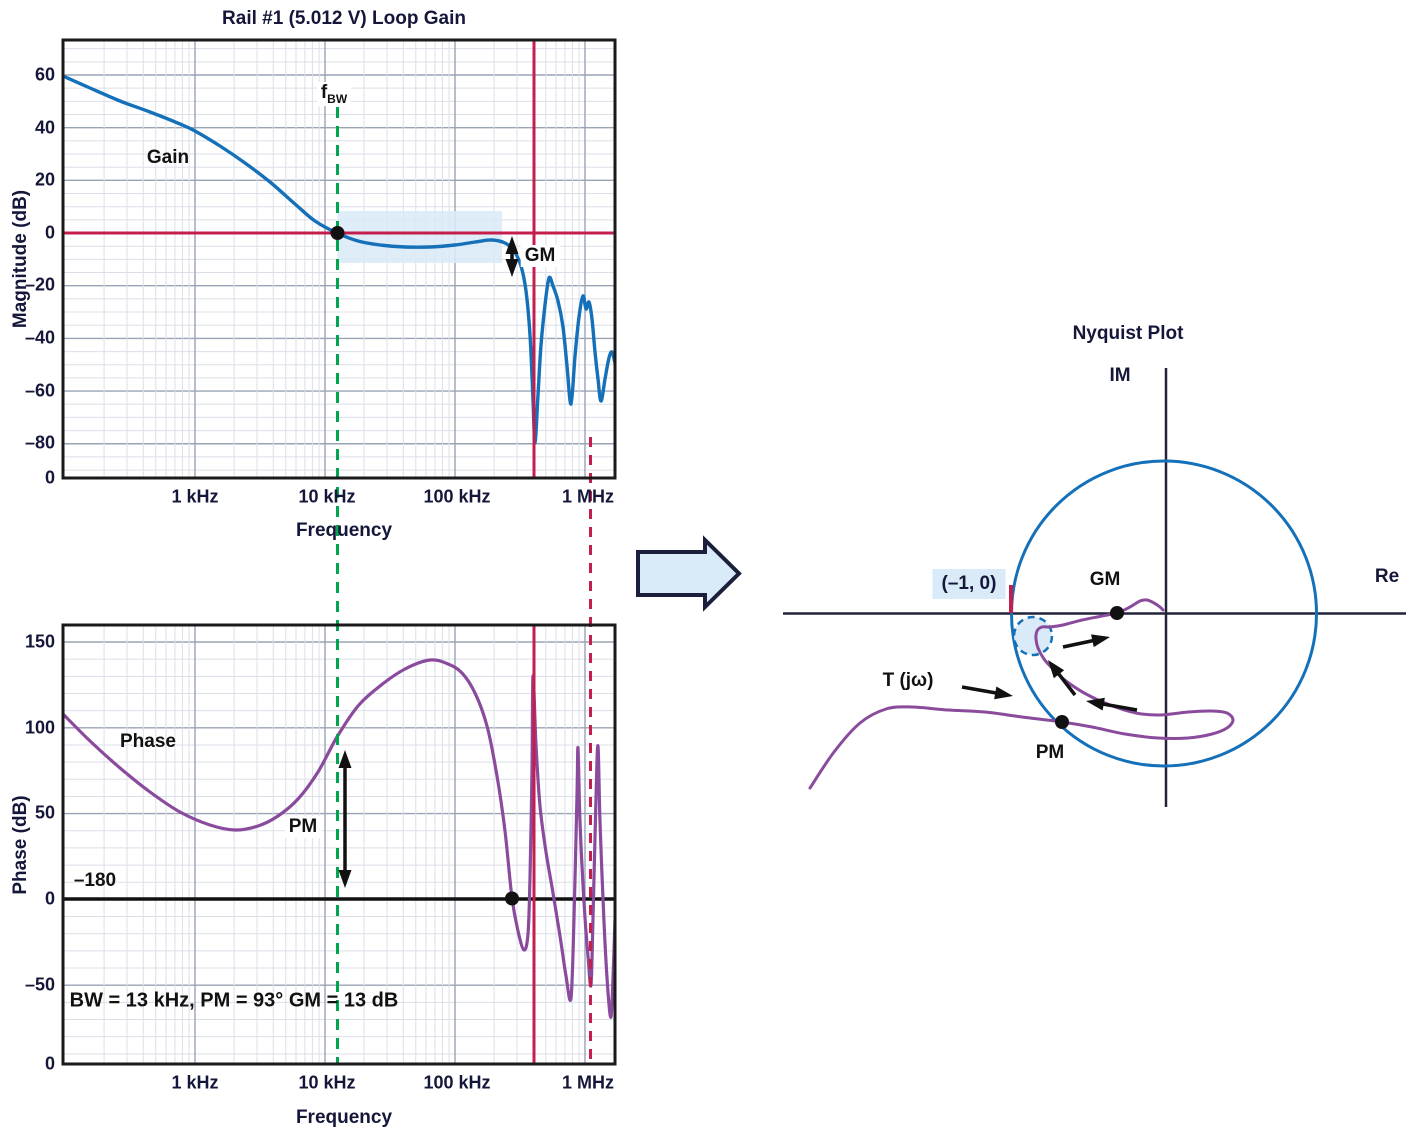 Image resolution: width=1413 pixels, height=1139 pixels. I want to click on pm-arrow-head2, so click(345, 759).